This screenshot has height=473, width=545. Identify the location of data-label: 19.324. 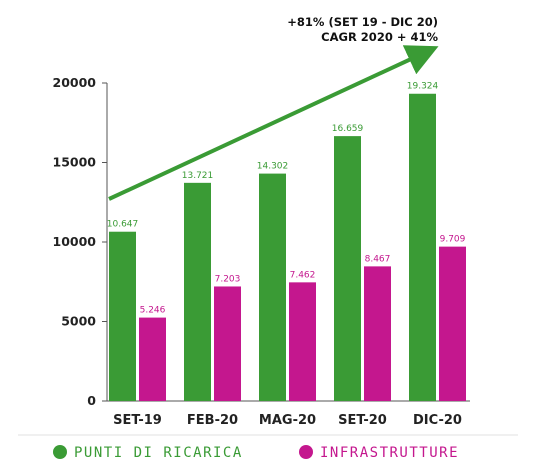
(423, 87).